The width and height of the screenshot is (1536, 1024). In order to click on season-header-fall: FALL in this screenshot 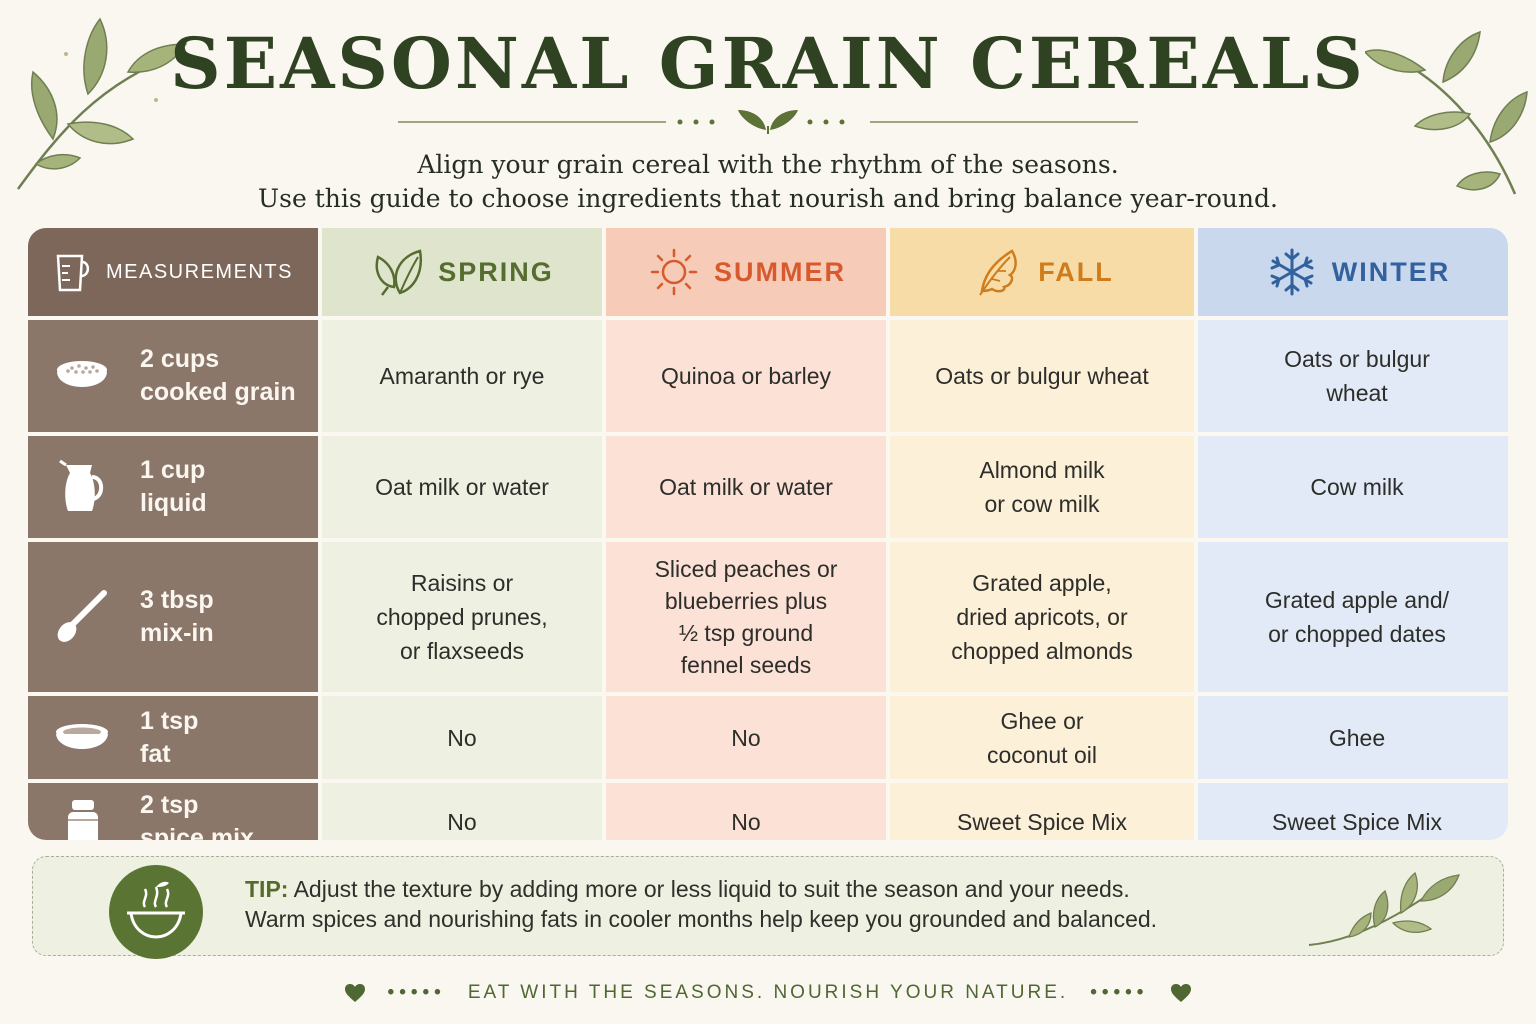, I will do `click(1042, 272)`.